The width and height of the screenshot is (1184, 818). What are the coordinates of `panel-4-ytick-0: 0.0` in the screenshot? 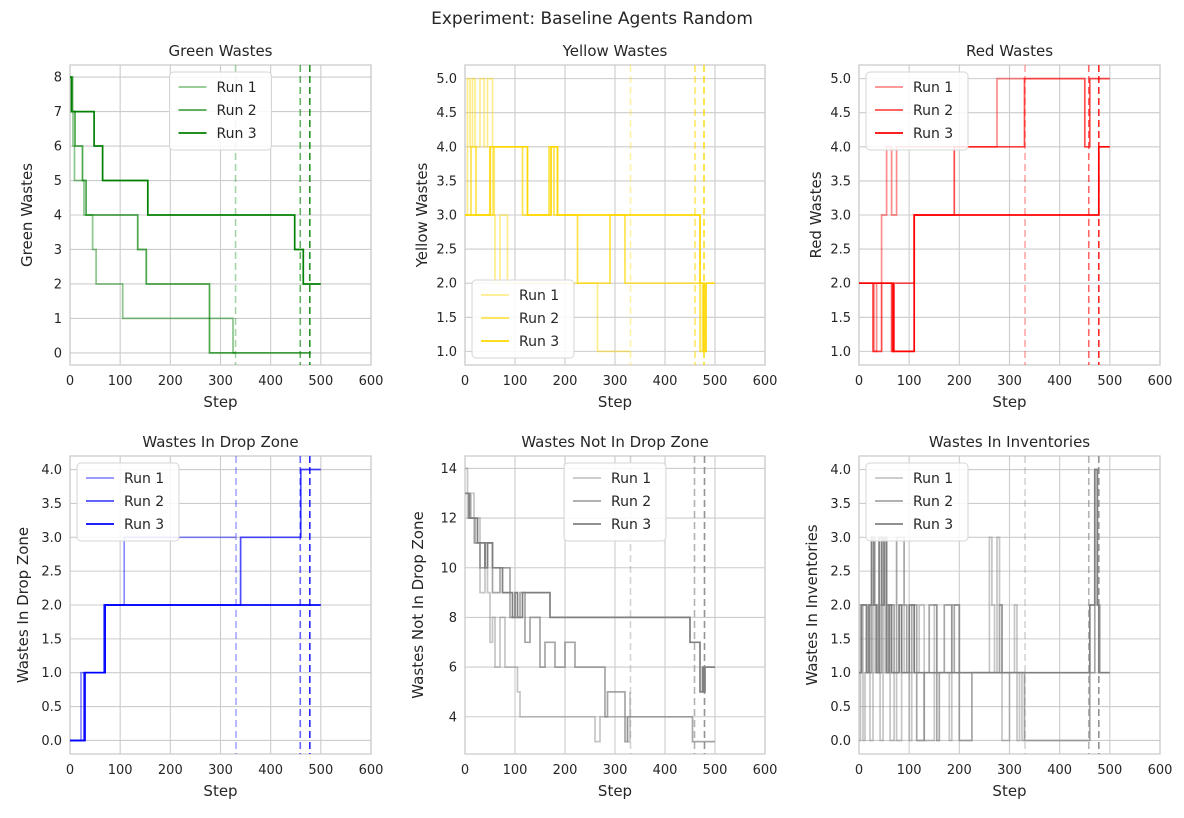 It's located at (51, 741).